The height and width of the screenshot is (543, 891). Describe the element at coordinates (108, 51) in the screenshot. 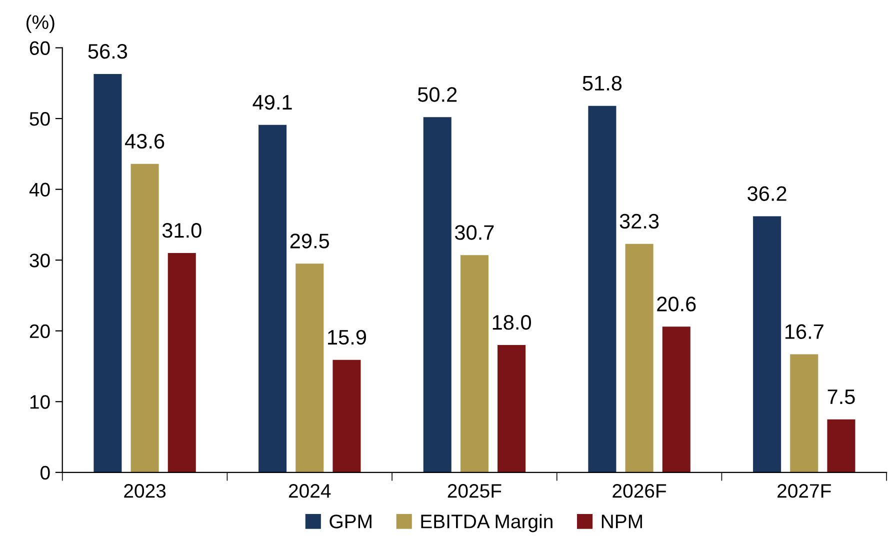

I see `data-label: 56.3` at that location.